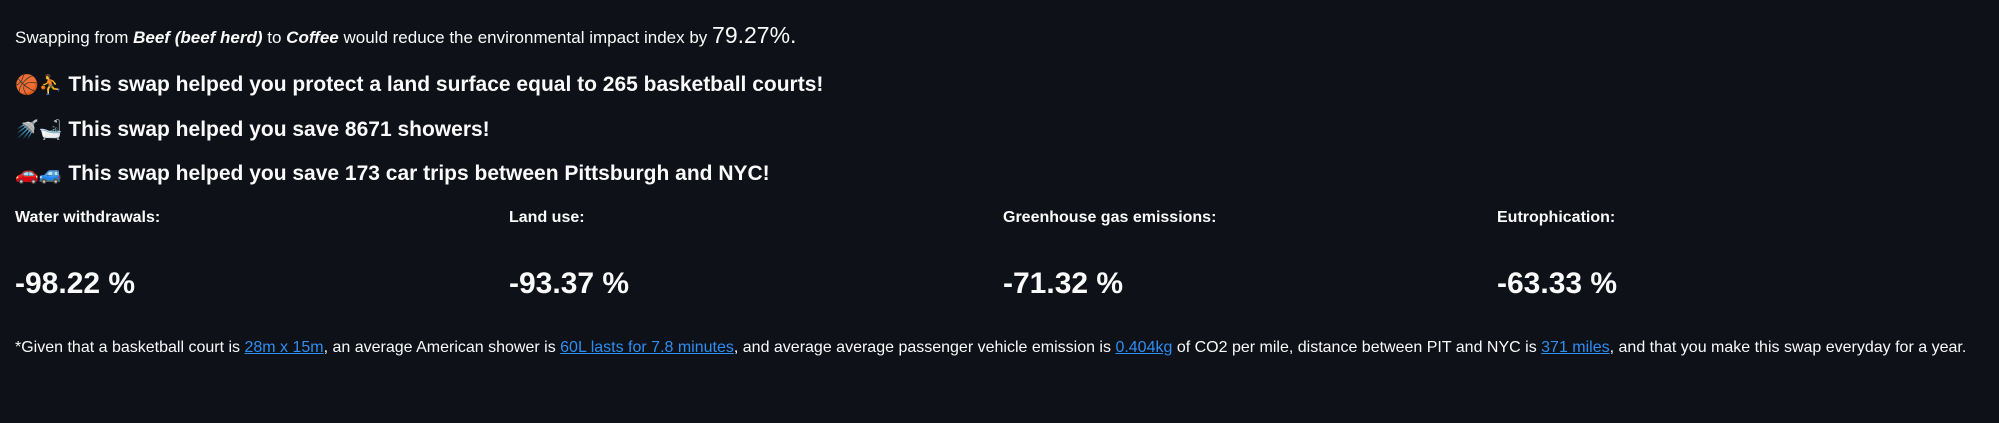  Describe the element at coordinates (749, 255) in the screenshot. I see `metric-land-use: Land use: -93.37 %` at that location.